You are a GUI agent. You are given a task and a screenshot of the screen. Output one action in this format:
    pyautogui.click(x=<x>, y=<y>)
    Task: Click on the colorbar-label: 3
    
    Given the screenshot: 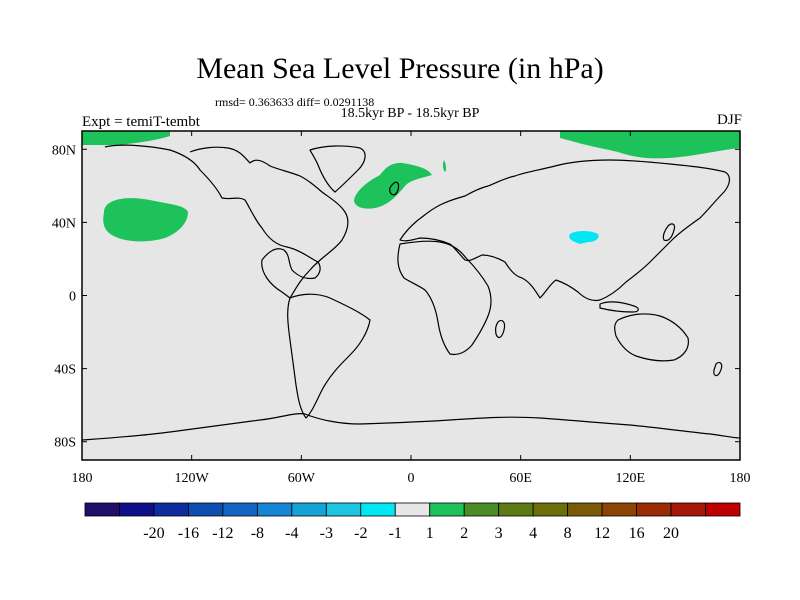 What is the action you would take?
    pyautogui.click(x=499, y=533)
    